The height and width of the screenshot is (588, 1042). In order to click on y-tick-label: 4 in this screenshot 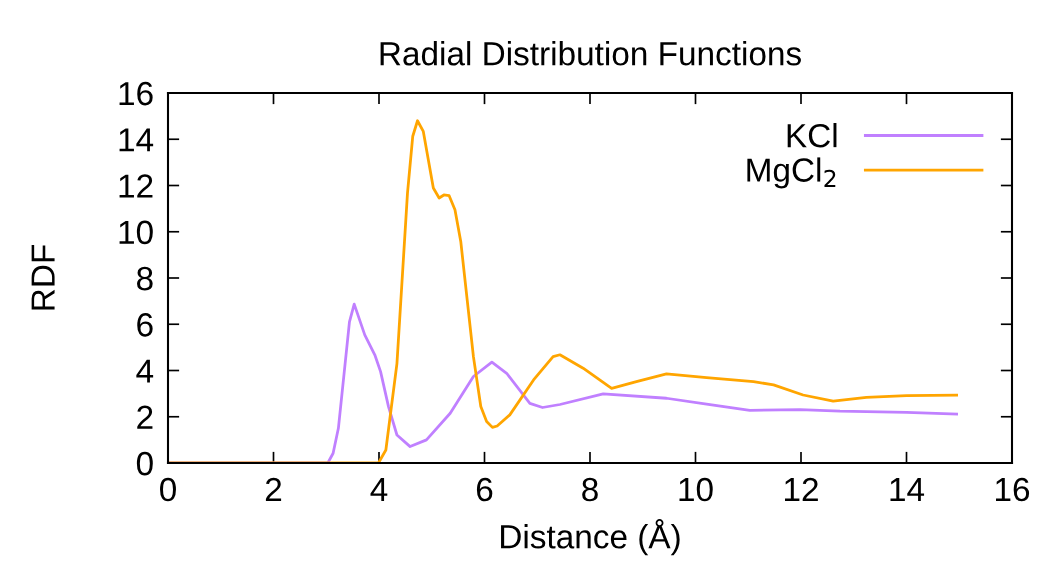, I will do `click(145, 371)`.